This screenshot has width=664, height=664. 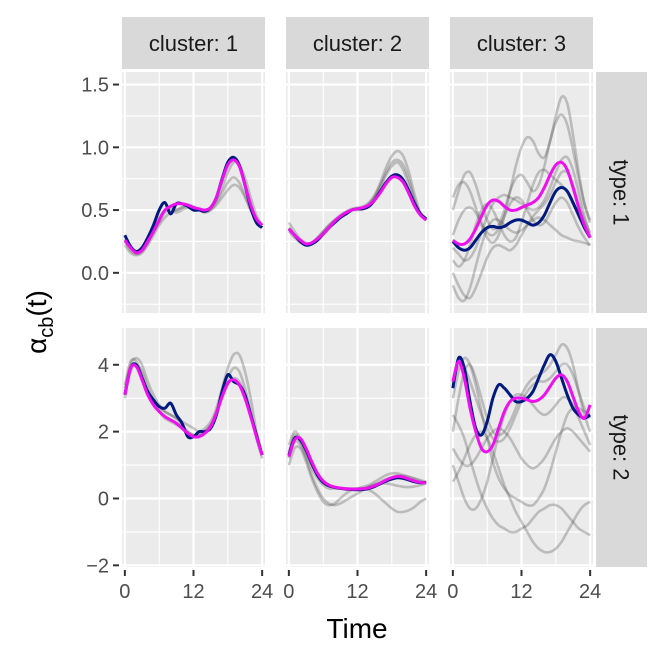 I want to click on panel-series-r0-c0, so click(x=193, y=206).